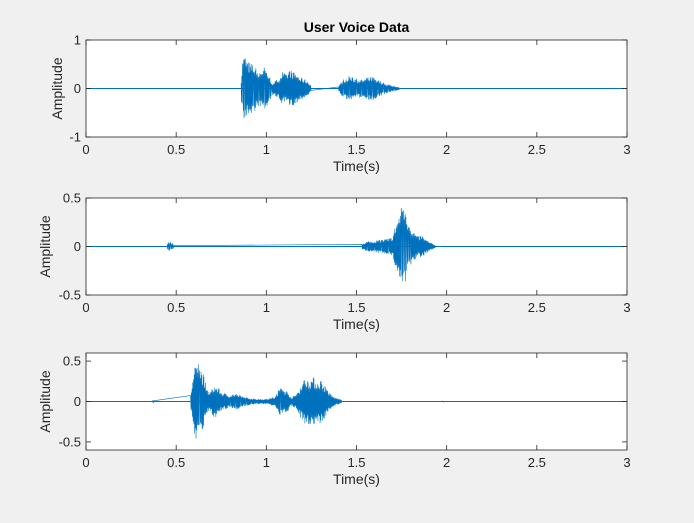  I want to click on waveform-line, so click(301, 244).